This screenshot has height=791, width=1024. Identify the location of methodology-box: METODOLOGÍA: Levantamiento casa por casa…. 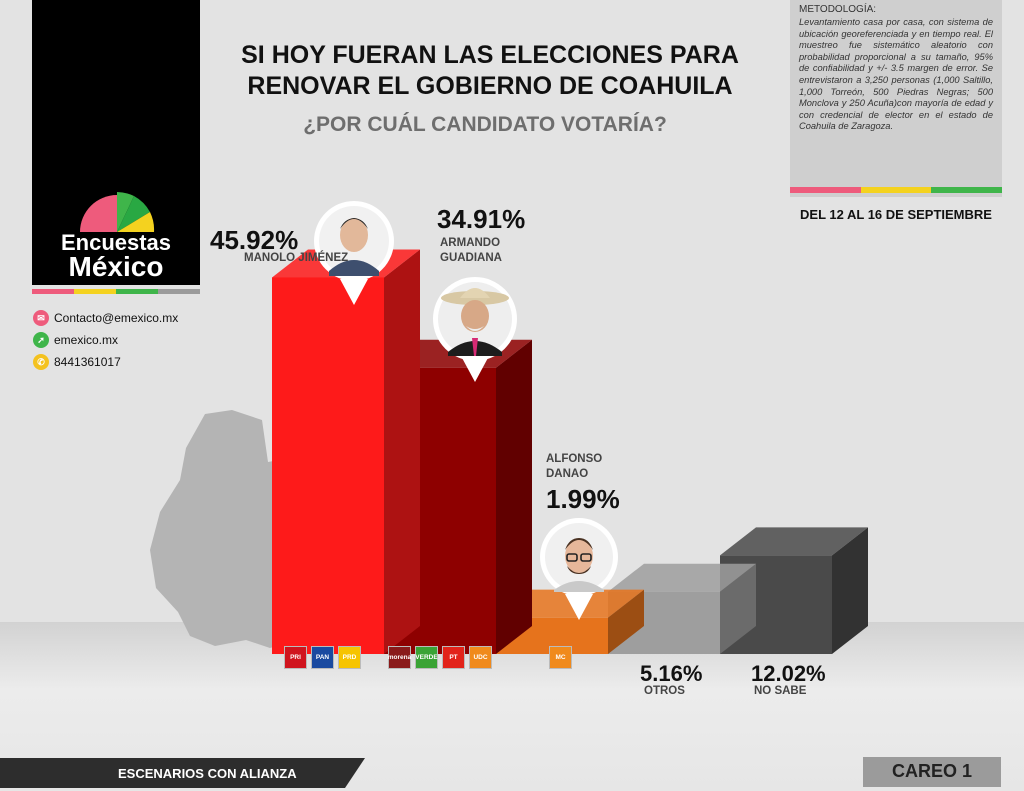
(896, 98).